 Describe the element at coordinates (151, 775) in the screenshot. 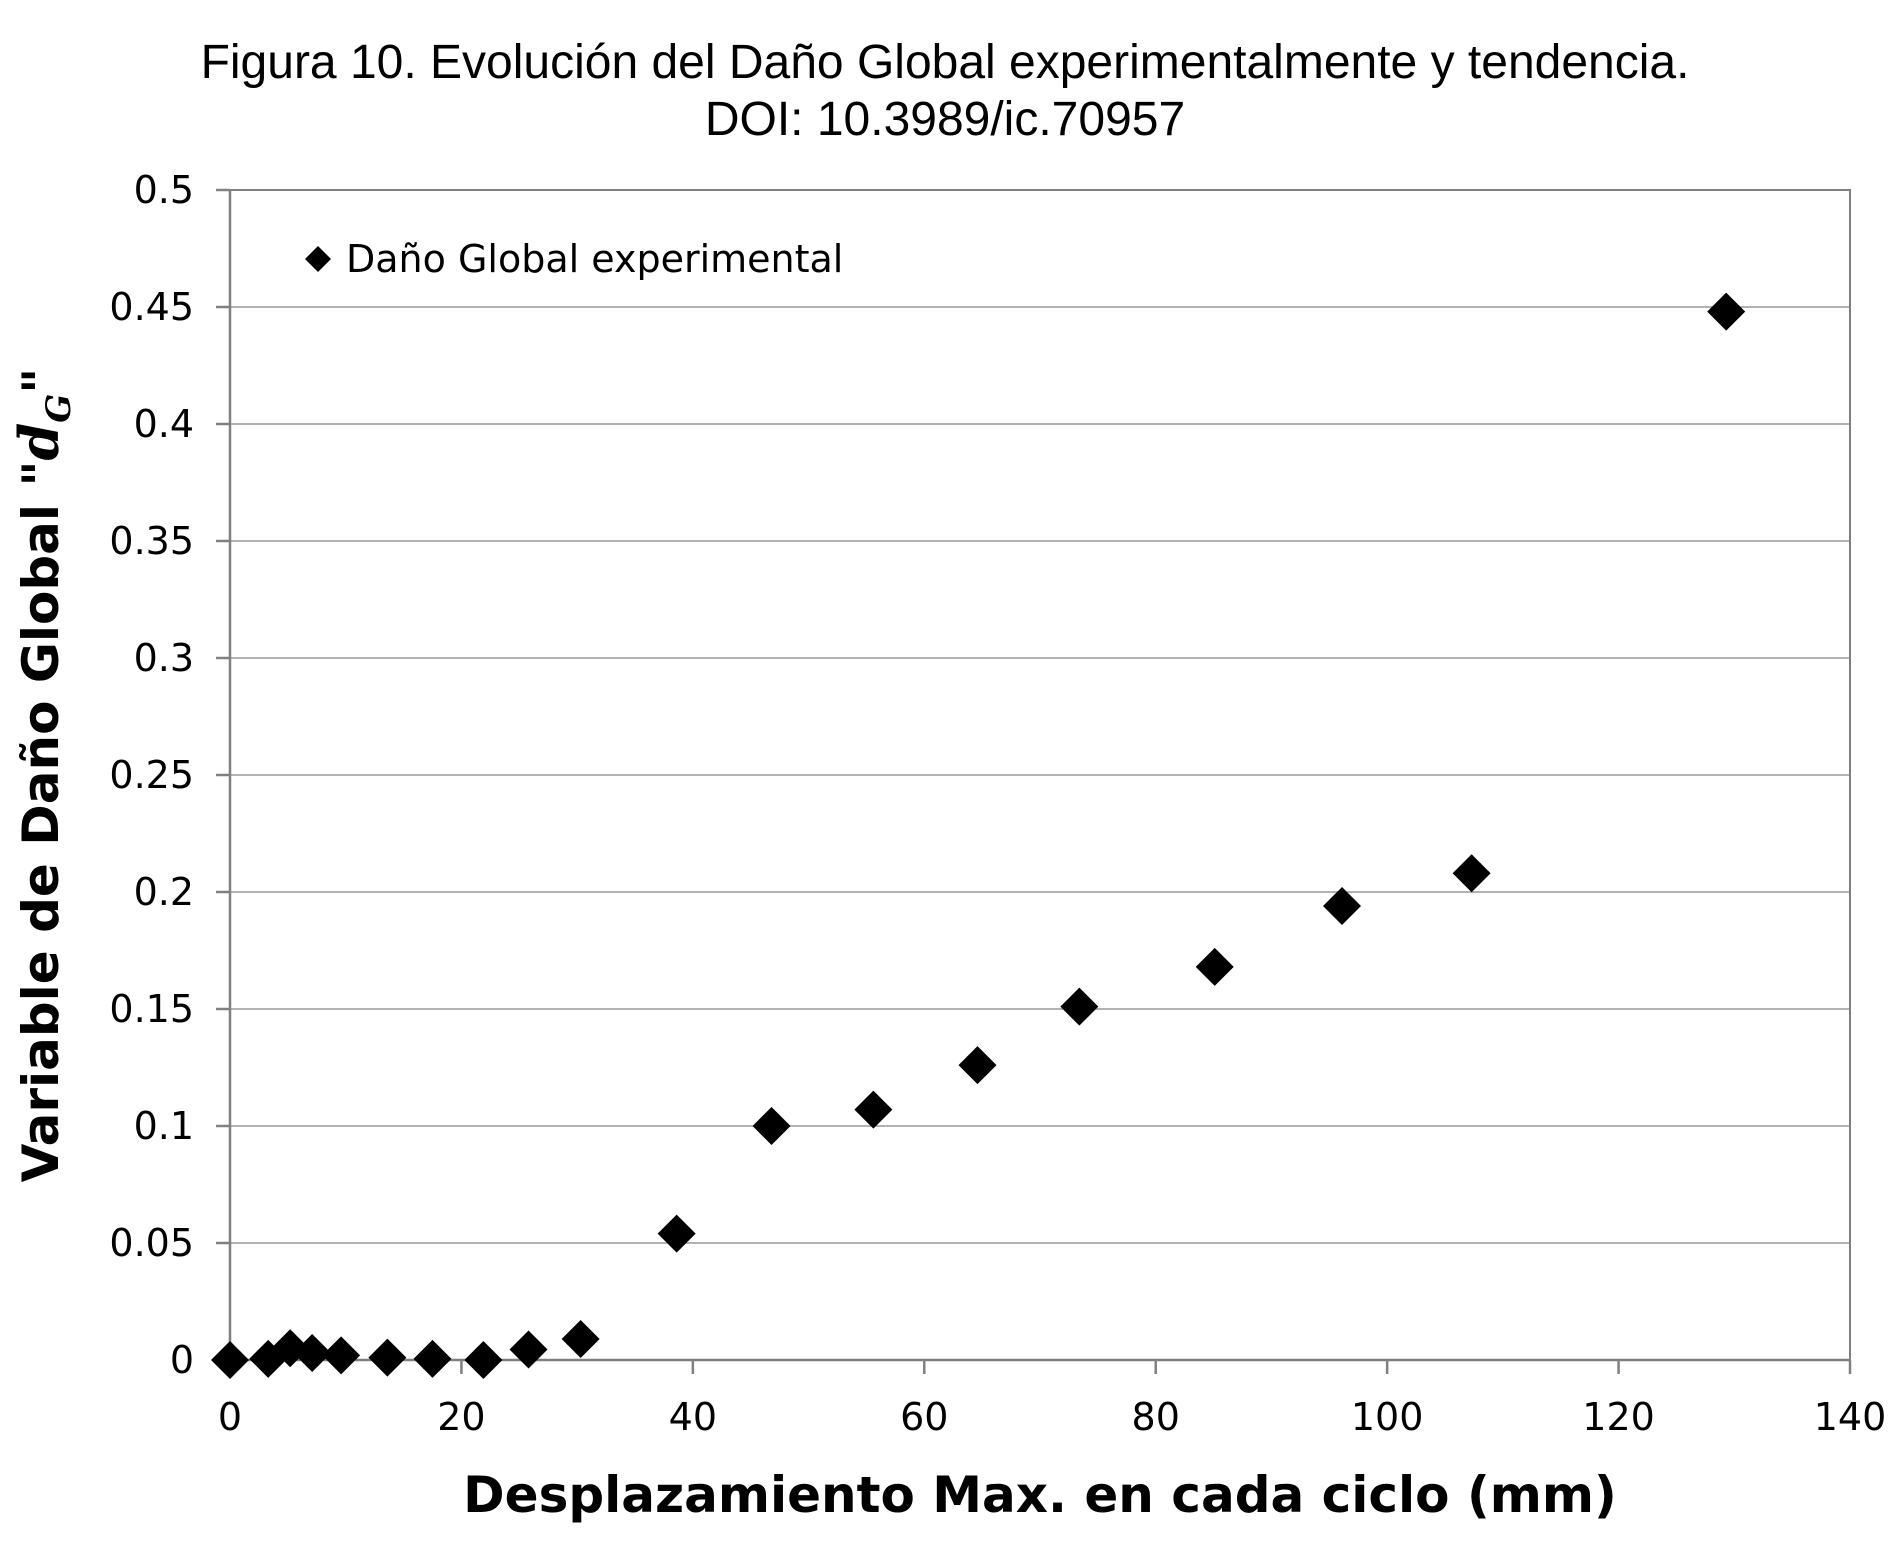

I see `y-tick-label: 0.25` at that location.